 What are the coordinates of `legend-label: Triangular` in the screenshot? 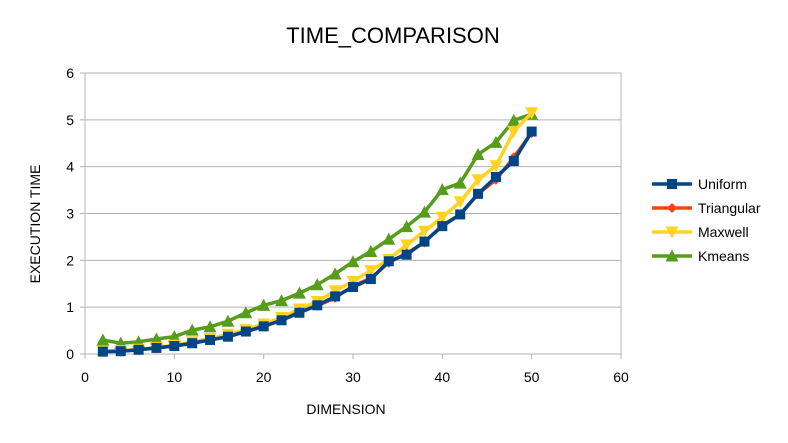 It's located at (729, 208).